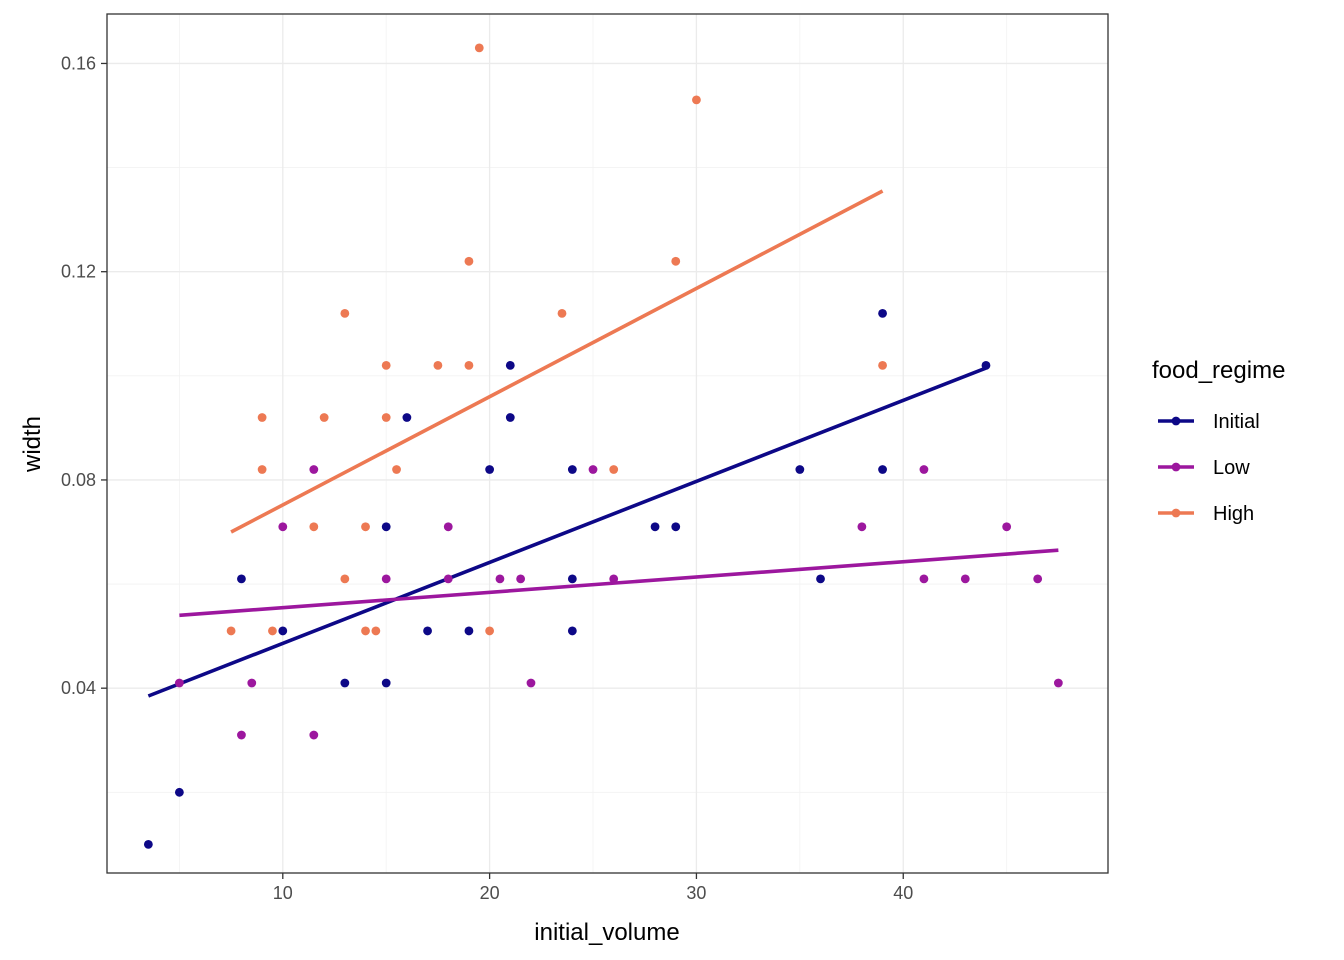 Image resolution: width=1344 pixels, height=960 pixels. I want to click on x-tick-label: 20, so click(490, 893).